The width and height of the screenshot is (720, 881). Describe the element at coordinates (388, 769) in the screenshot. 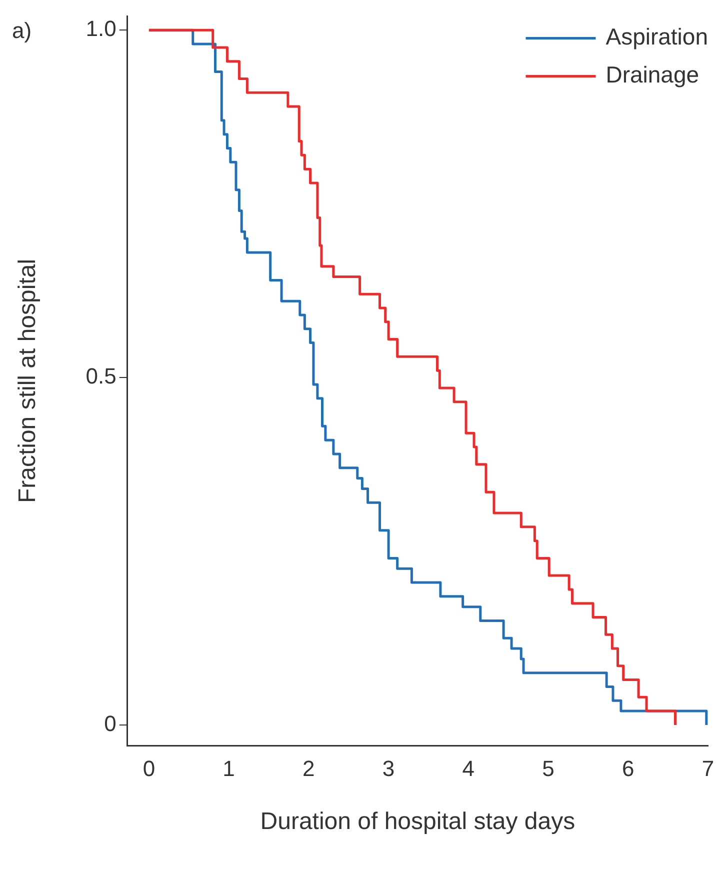

I see `x-tick-label: 3` at that location.